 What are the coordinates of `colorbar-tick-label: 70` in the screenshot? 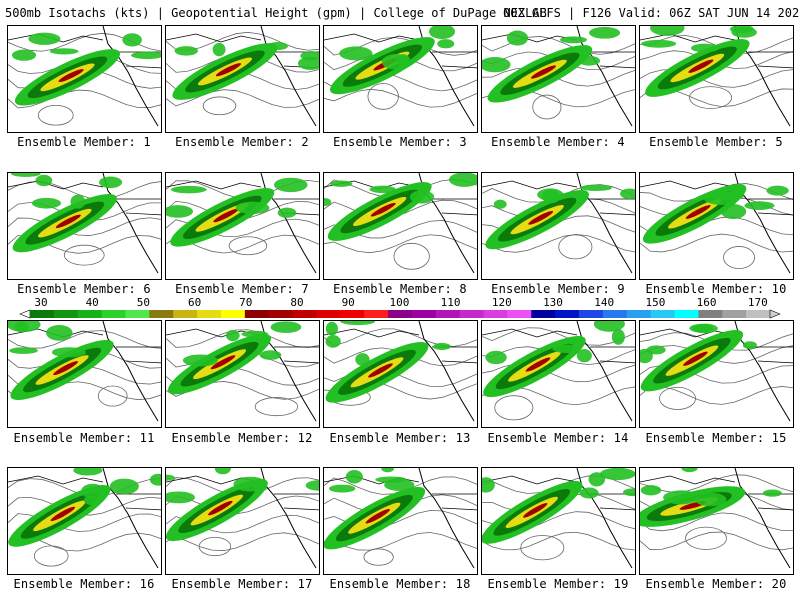 It's located at (246, 302).